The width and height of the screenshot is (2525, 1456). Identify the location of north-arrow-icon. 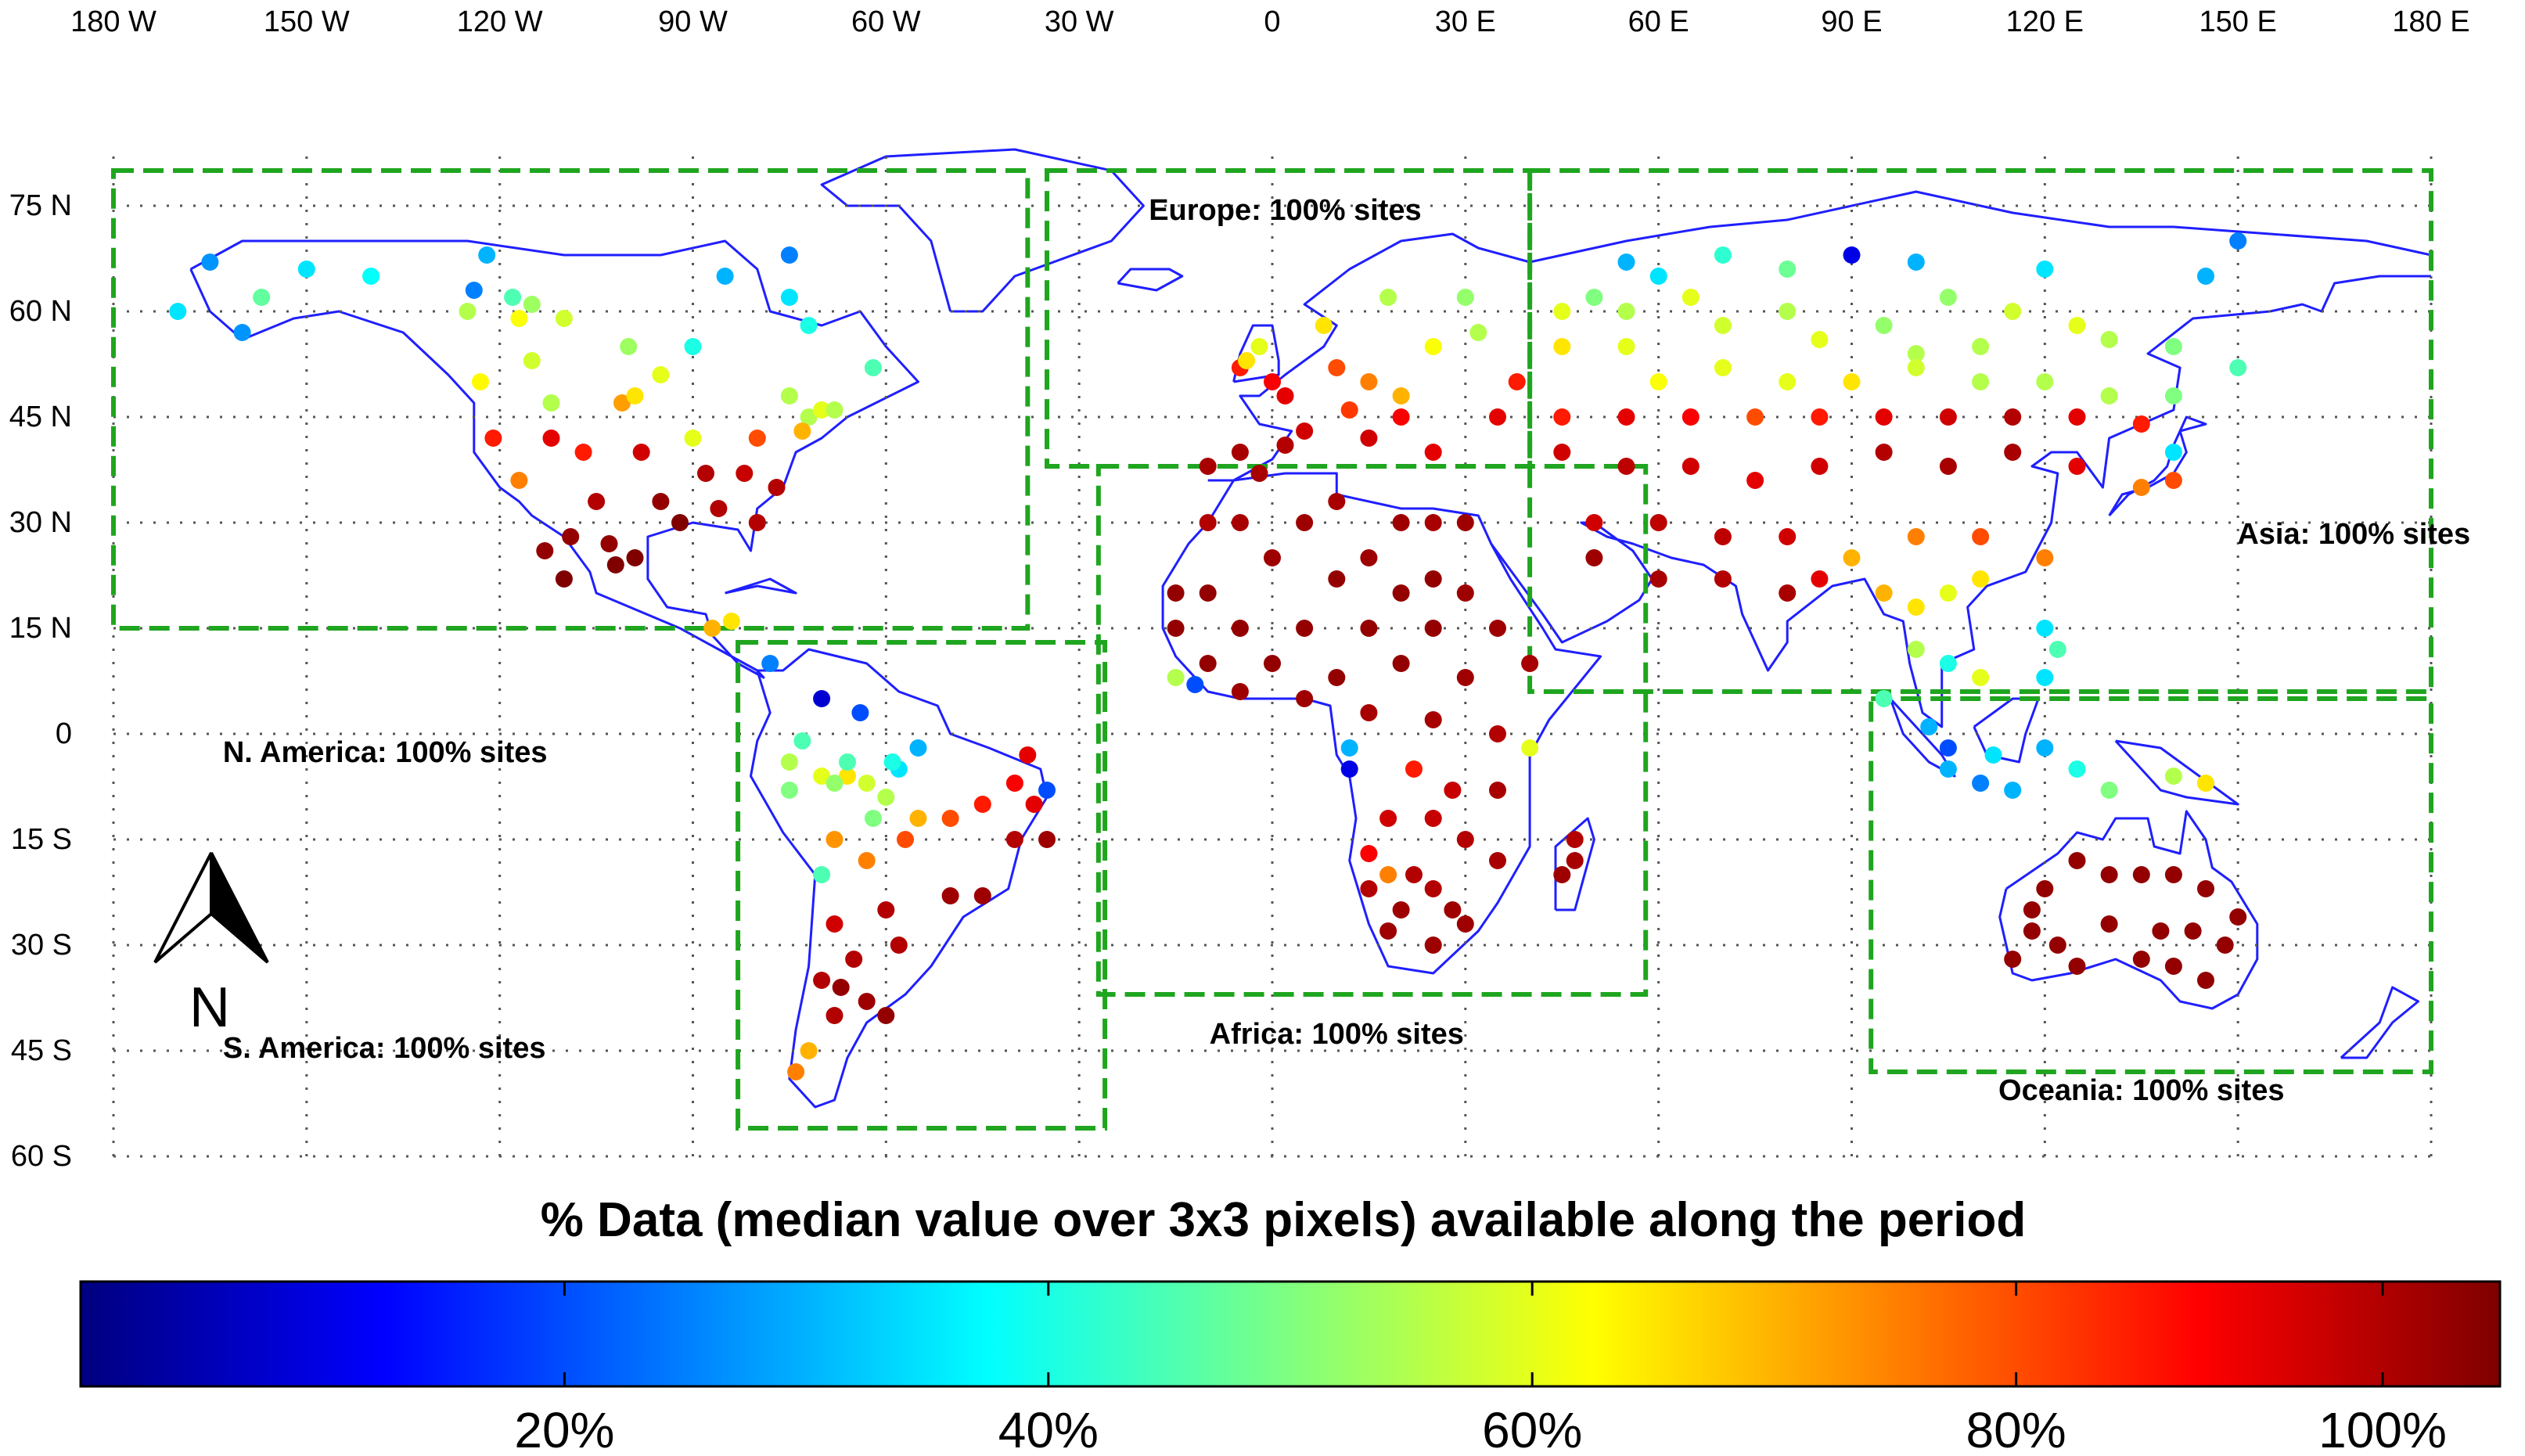
(183, 908).